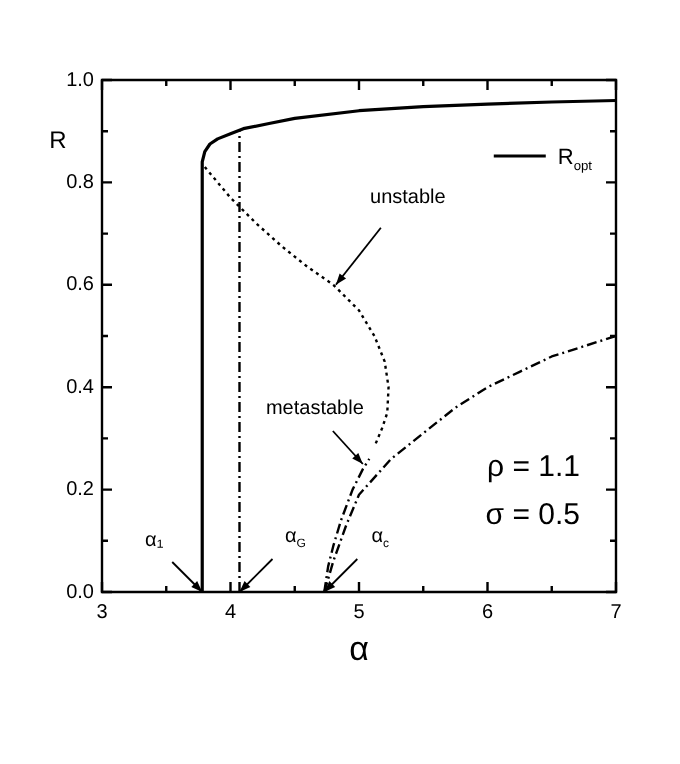 The image size is (680, 764). What do you see at coordinates (80, 80) in the screenshot?
I see `y-tick-label: 1.0` at bounding box center [80, 80].